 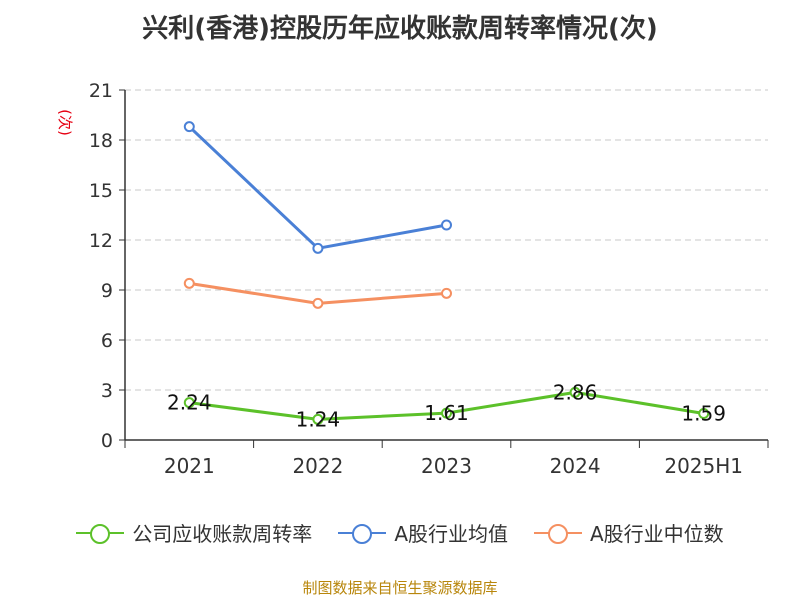 What do you see at coordinates (575, 466) in the screenshot?
I see `x-tick-label: 2024` at bounding box center [575, 466].